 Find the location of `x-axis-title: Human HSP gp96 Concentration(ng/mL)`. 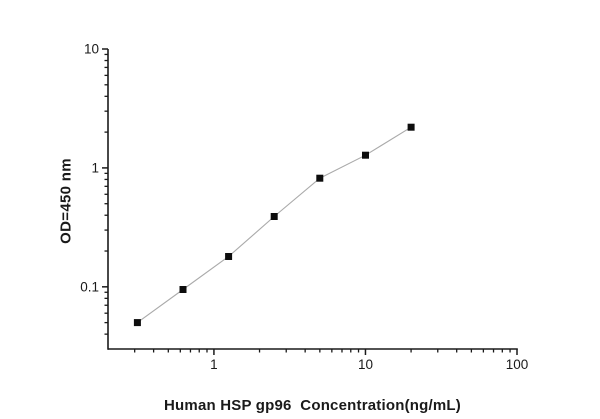

x-axis-title: Human HSP gp96 Concentration(ng/mL) is located at coordinates (312, 405).